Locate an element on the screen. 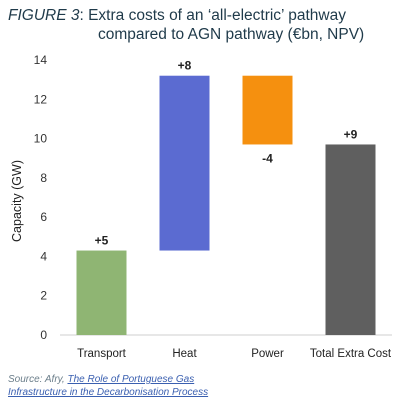  y-tick-label: 6 is located at coordinates (43, 217).